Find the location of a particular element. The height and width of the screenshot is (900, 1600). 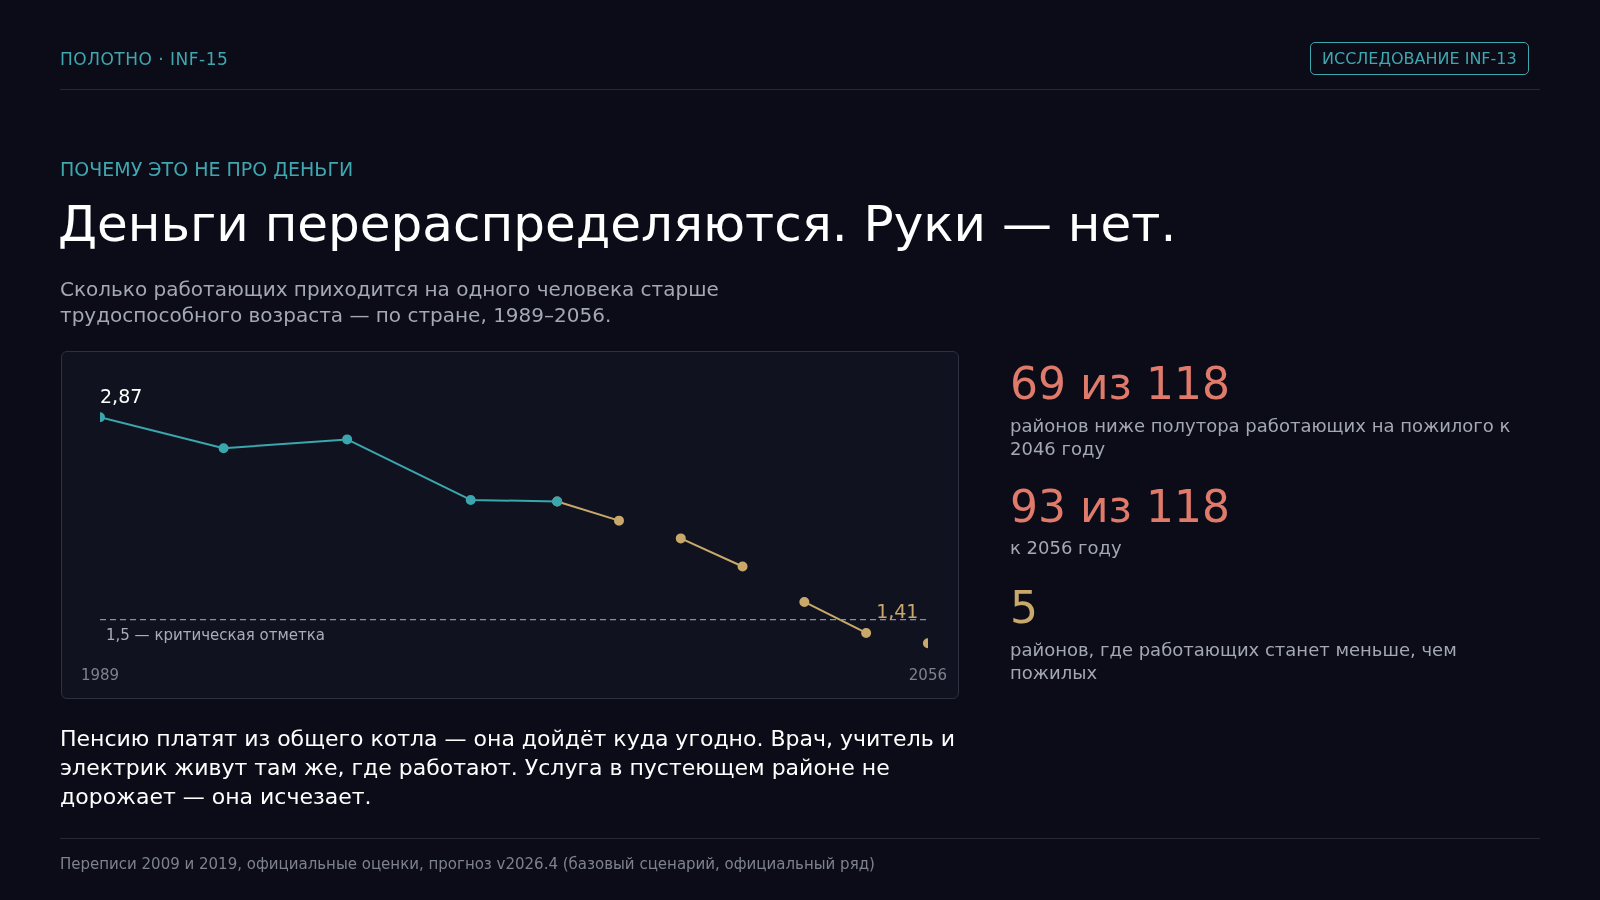

text: ПОЧЕМУ ЭТО НЕ ПРО ДЕНЬГИ is located at coordinates (207, 169).